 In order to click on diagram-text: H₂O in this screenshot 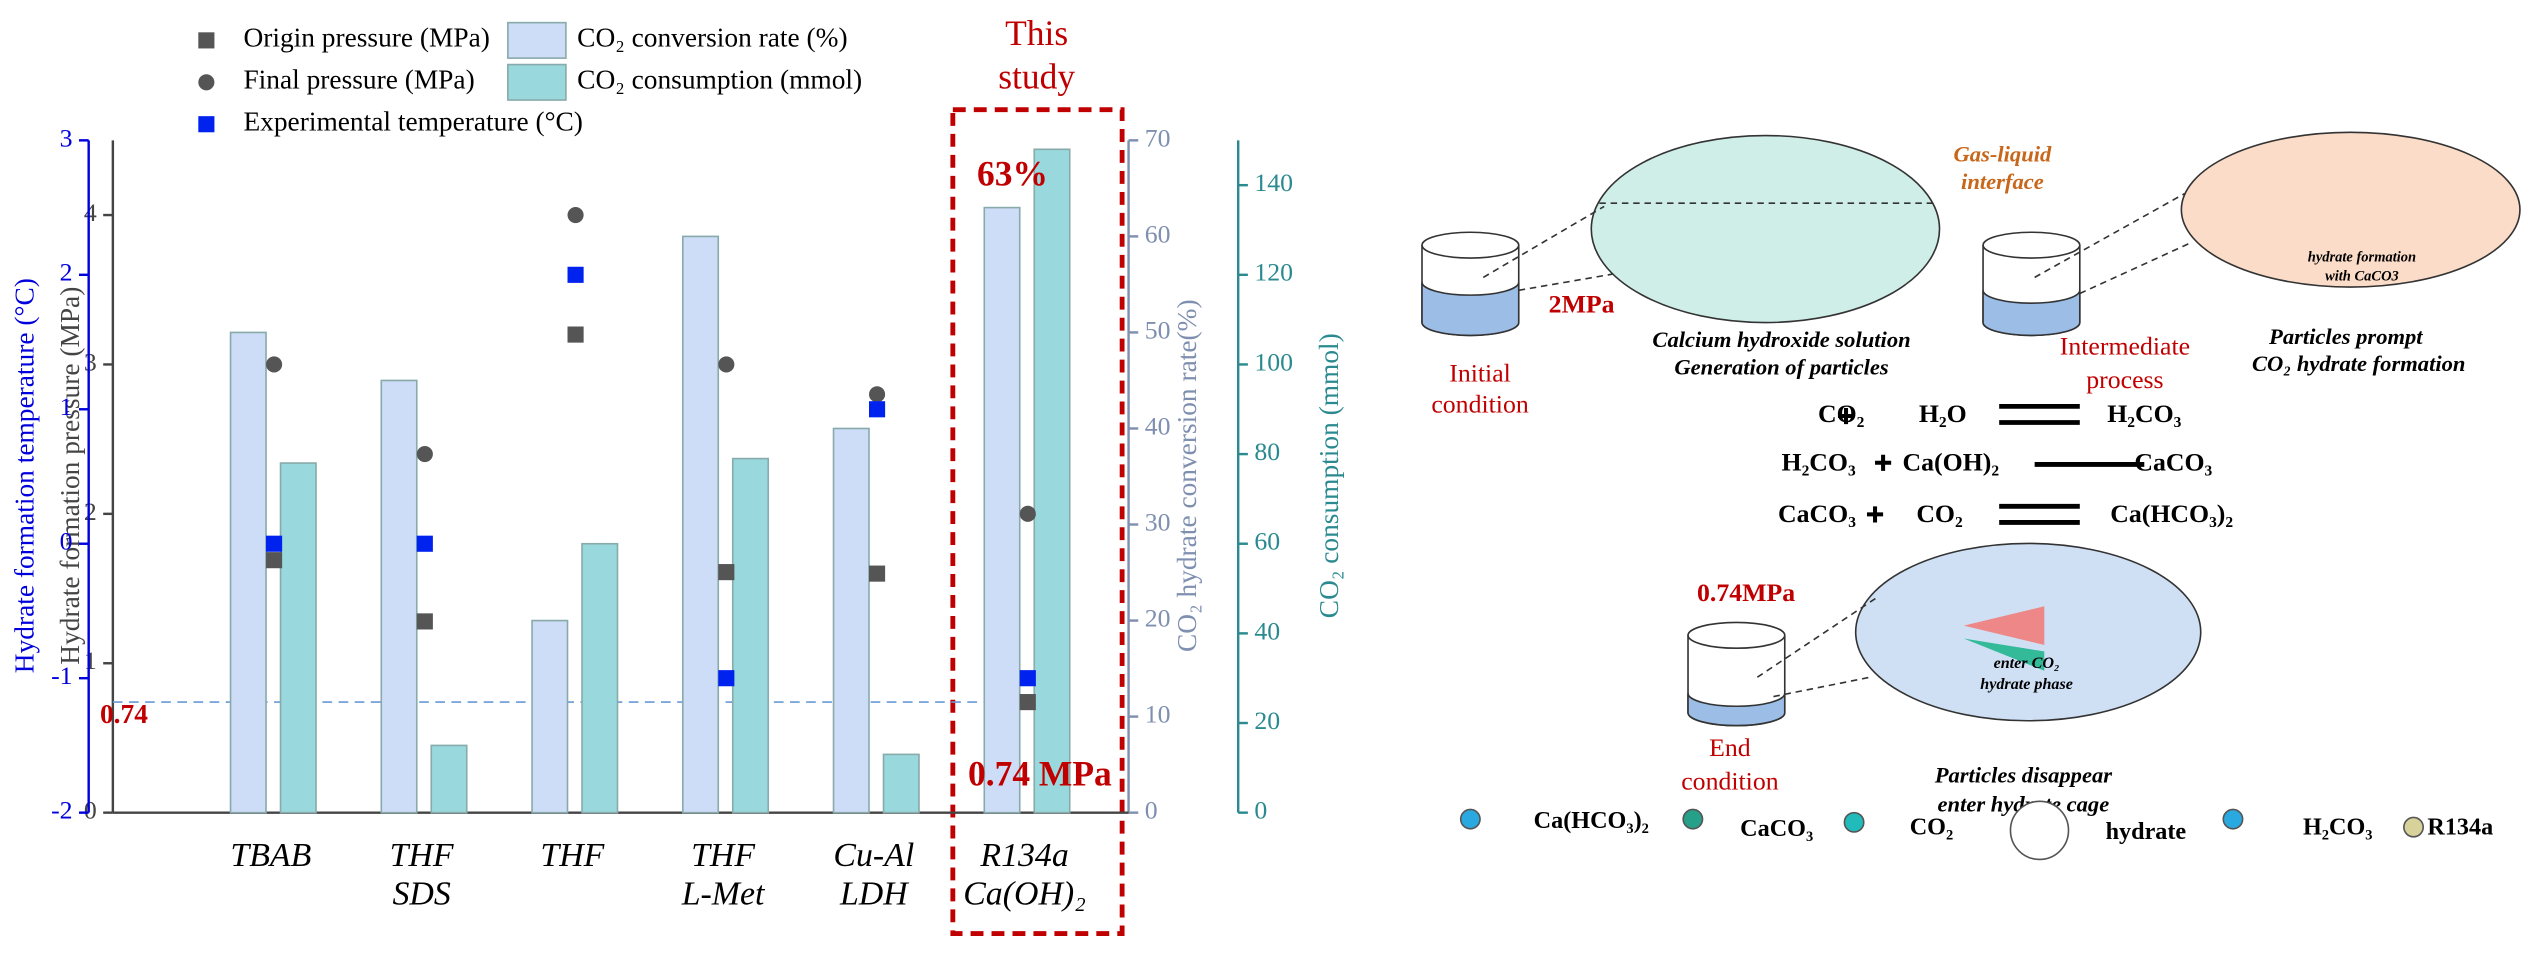, I will do `click(1943, 413)`.